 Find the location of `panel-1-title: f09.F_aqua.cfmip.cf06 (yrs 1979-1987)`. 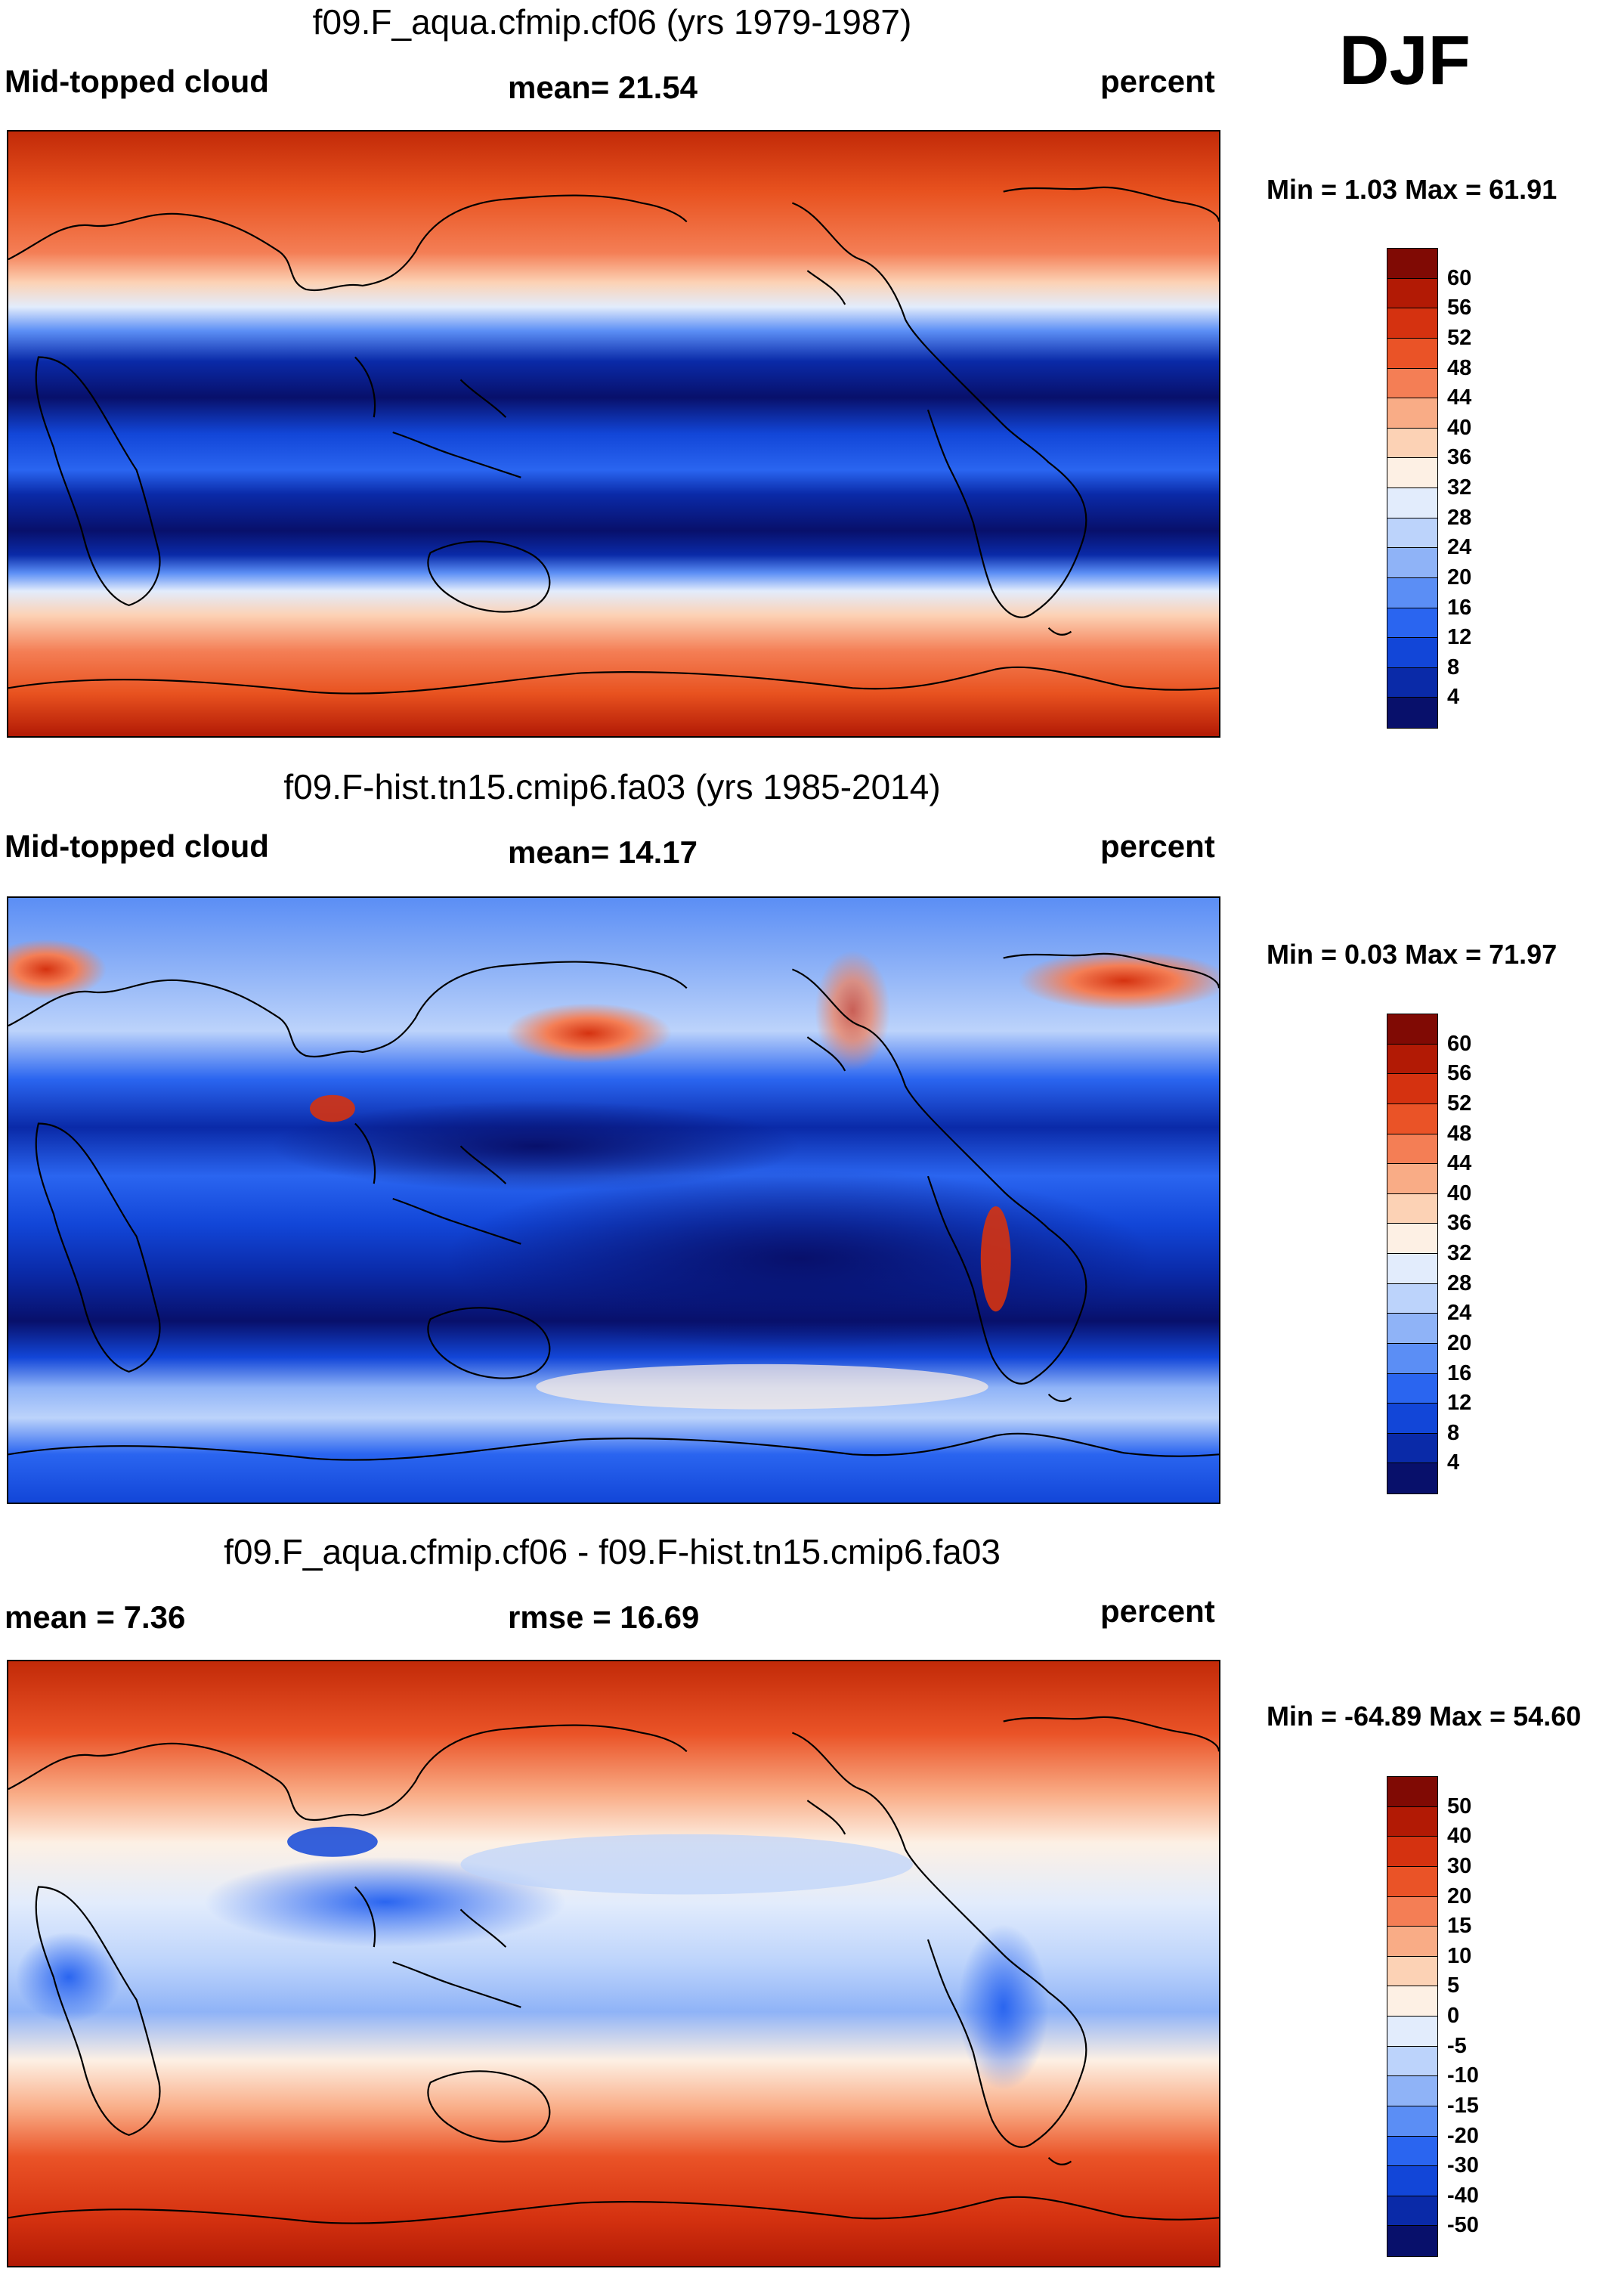

panel-1-title: f09.F_aqua.cfmip.cf06 (yrs 1979-1987) is located at coordinates (612, 22).